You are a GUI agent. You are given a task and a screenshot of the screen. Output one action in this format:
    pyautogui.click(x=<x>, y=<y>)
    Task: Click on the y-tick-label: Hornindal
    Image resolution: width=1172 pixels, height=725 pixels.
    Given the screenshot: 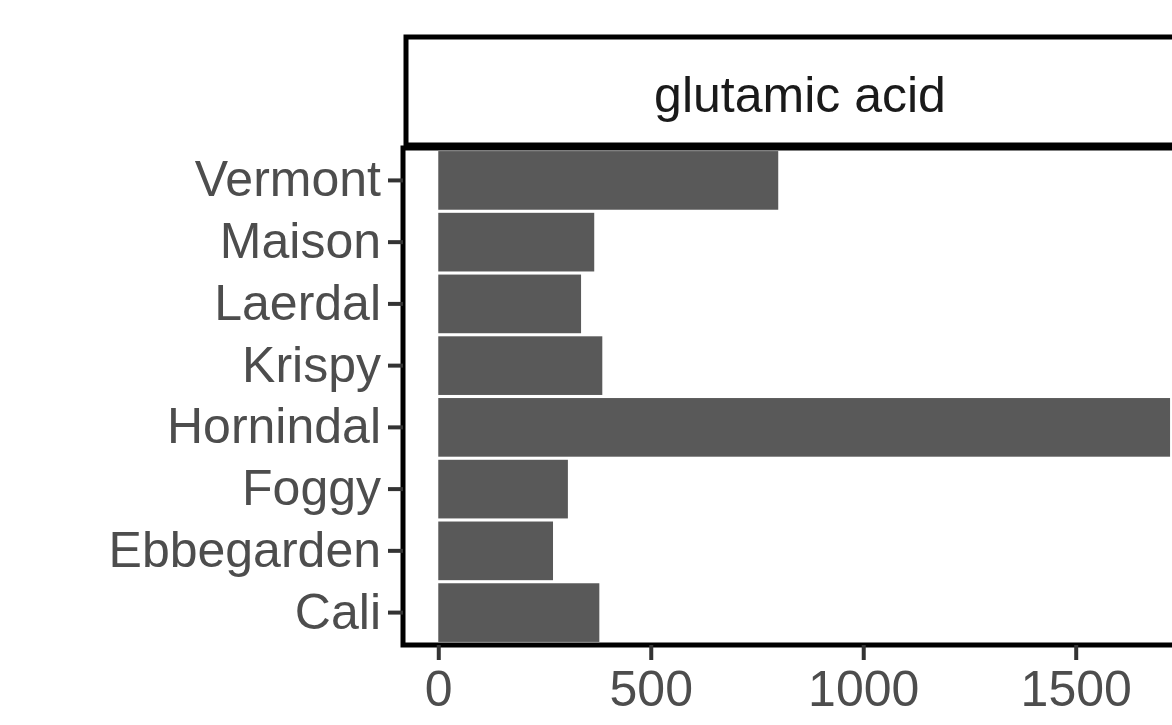 What is the action you would take?
    pyautogui.click(x=273, y=426)
    